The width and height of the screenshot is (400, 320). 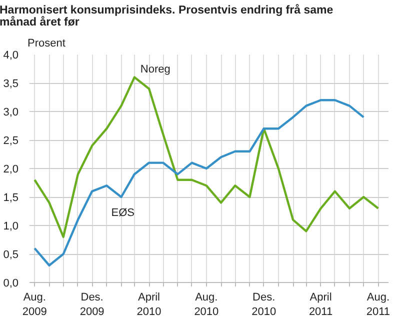 I want to click on y-tick-label: 3,5, so click(x=11, y=84).